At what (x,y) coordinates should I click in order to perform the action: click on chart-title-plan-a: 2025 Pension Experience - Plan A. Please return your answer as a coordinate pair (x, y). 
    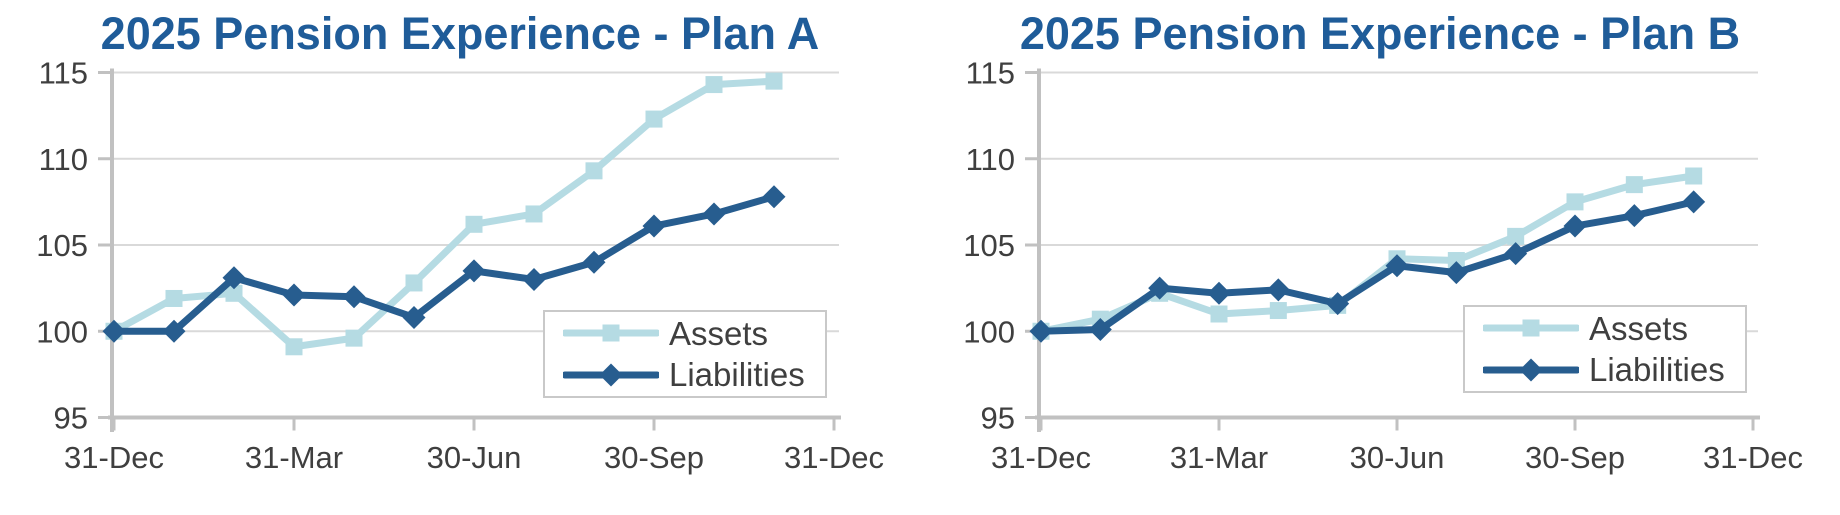
    Looking at the image, I should click on (460, 33).